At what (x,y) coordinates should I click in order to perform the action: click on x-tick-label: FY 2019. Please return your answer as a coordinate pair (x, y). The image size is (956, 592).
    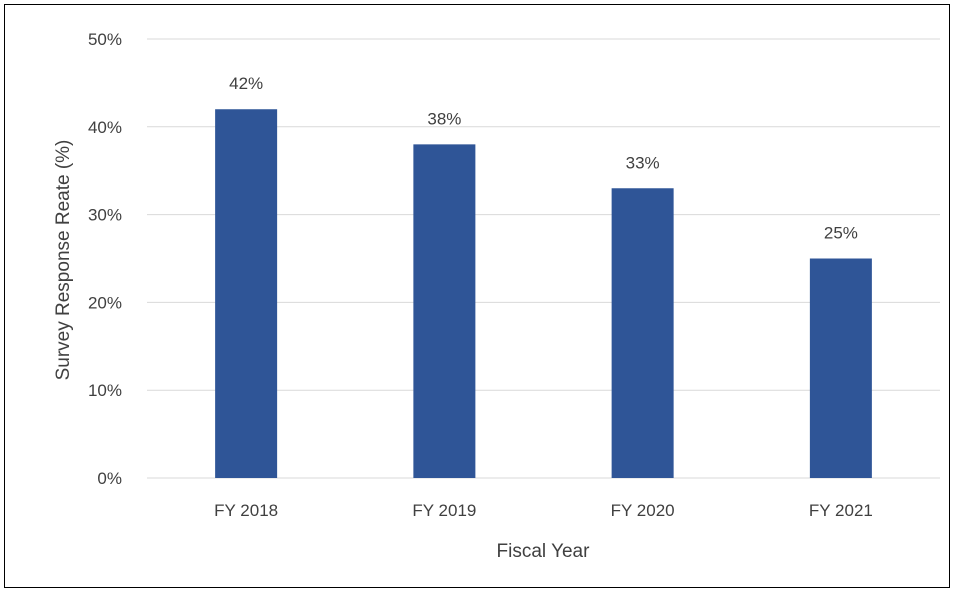
    Looking at the image, I should click on (444, 510).